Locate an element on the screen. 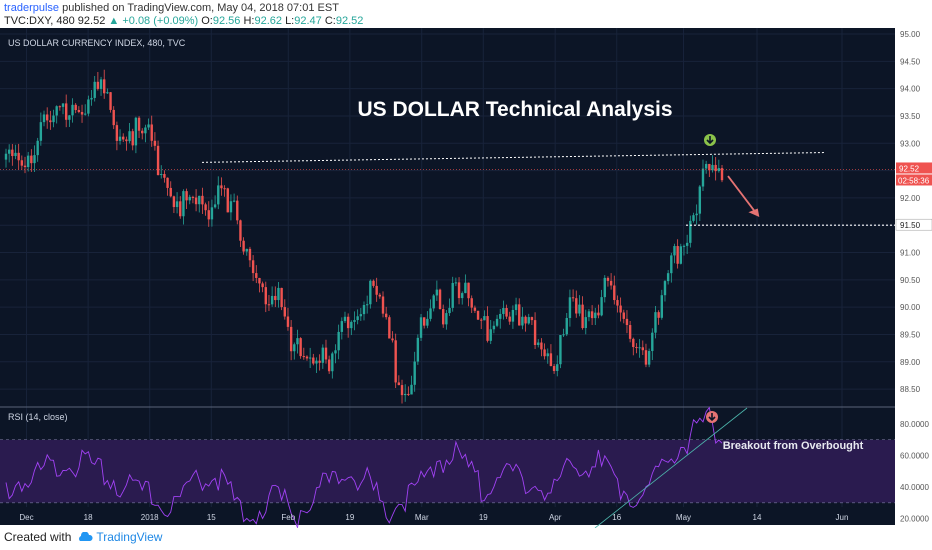  last-price-badge is located at coordinates (914, 168).